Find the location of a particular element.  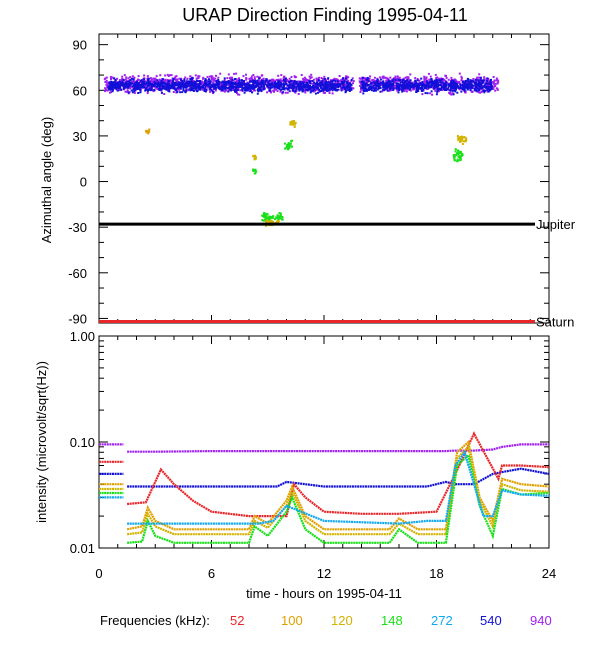

figure-title: URAP Direction Finding 1995-04-11 is located at coordinates (325, 15).